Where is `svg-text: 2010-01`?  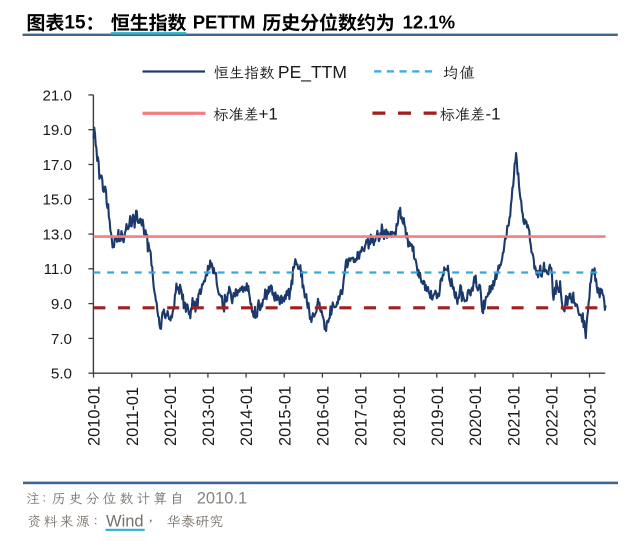 svg-text: 2010-01 is located at coordinates (95, 416).